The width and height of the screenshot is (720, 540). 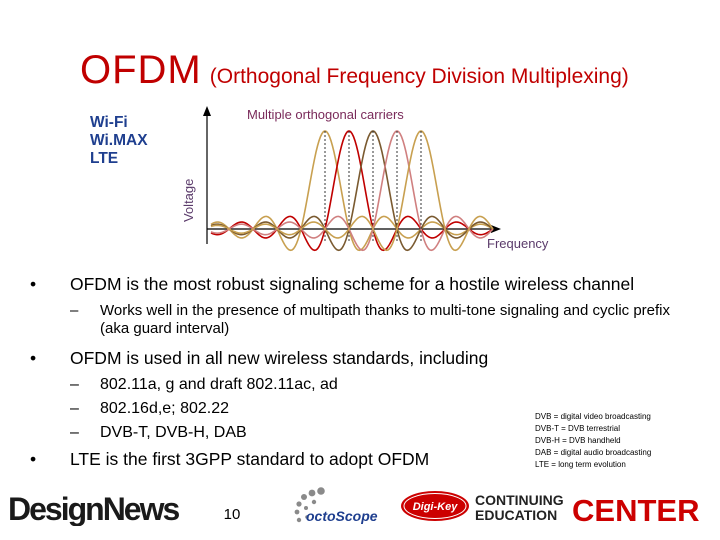 What do you see at coordinates (219, 384) in the screenshot?
I see `sub-text: 802.11a, g and draft 802.11ac, ad` at bounding box center [219, 384].